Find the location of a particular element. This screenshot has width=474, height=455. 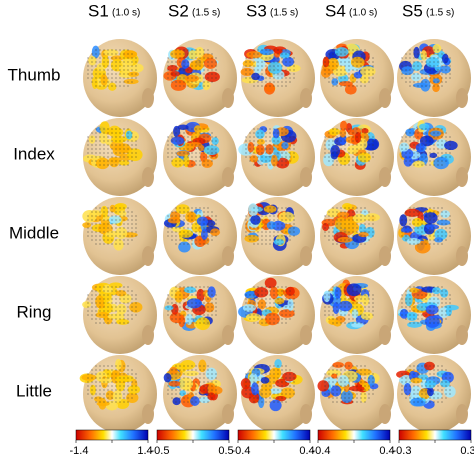

ear is located at coordinates (228, 256).